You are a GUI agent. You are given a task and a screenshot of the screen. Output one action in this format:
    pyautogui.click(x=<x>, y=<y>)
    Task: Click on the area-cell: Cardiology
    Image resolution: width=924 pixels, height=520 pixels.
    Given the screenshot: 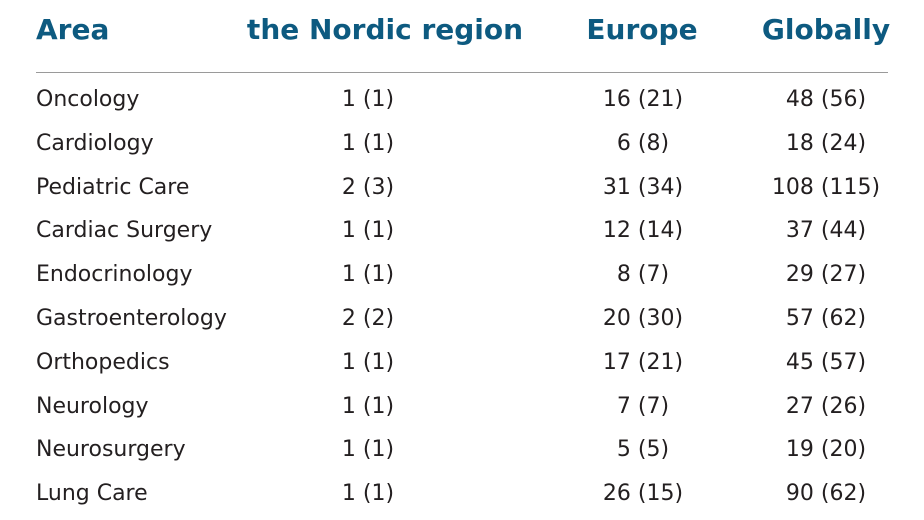 What is the action you would take?
    pyautogui.click(x=95, y=143)
    